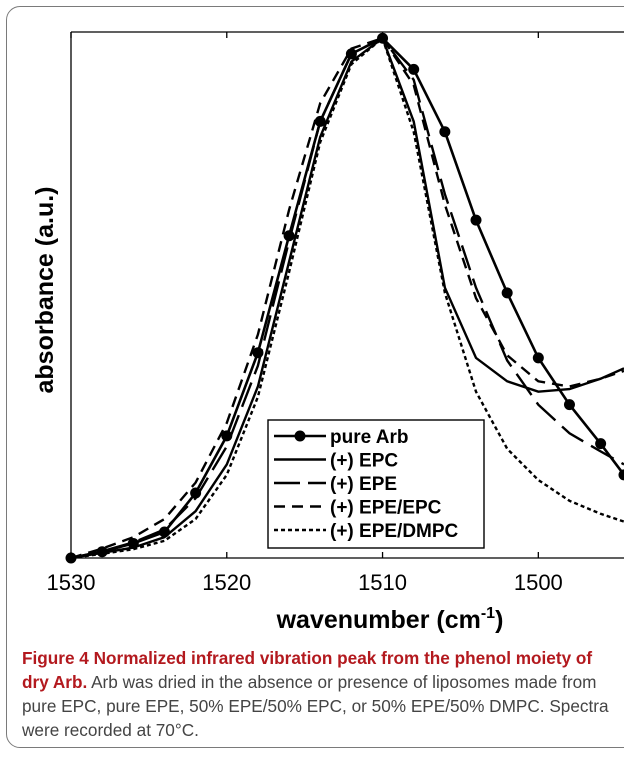 The height and width of the screenshot is (759, 624). I want to click on x-tick-label: 1520, so click(226, 582).